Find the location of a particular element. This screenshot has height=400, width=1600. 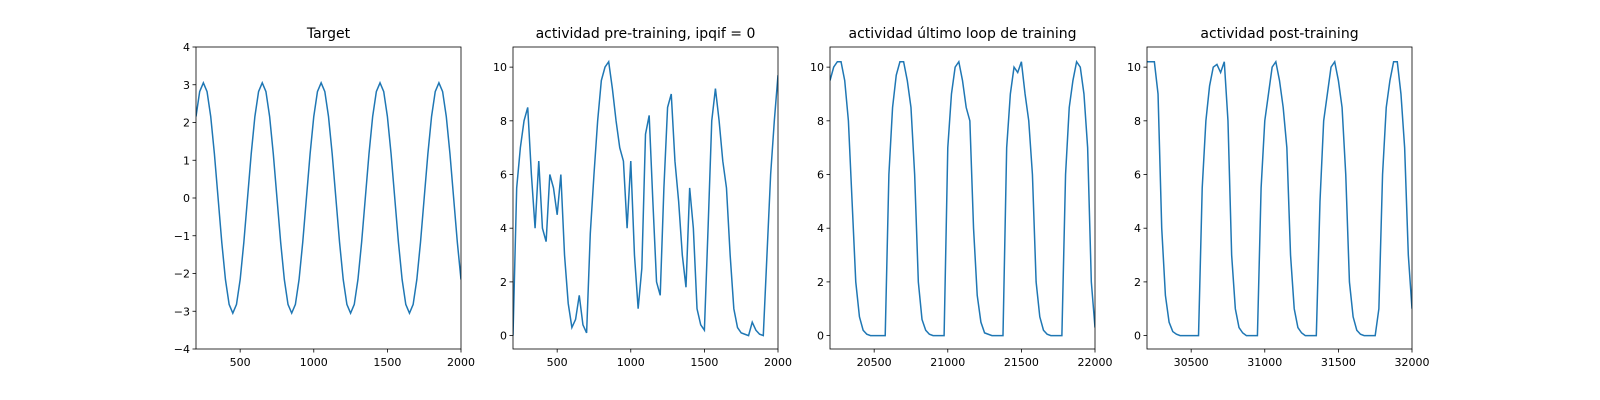

y-tick-label: −3 is located at coordinates (182, 311).